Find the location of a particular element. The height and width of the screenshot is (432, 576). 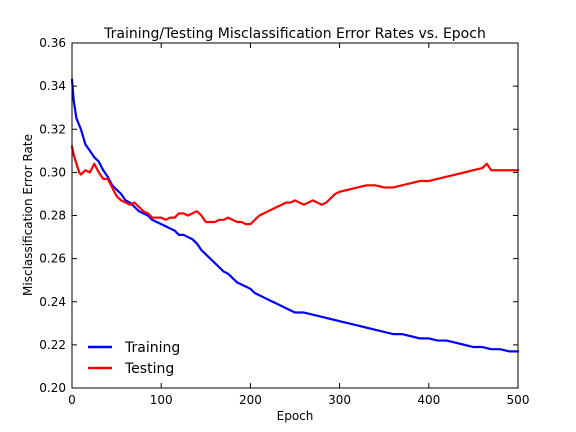

y-axis-label: Misclassification Error Rate is located at coordinates (28, 215).